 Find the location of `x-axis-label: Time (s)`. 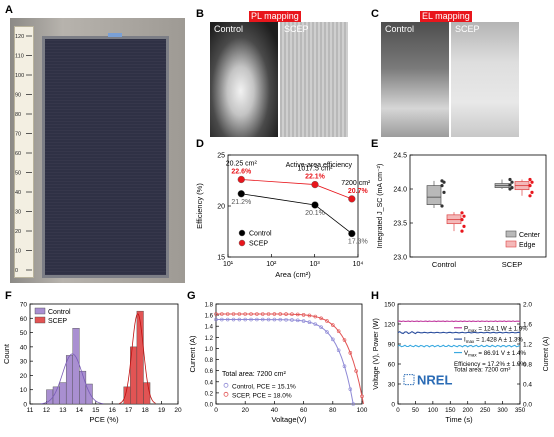

x-axis-label: Time (s) is located at coordinates (459, 419).